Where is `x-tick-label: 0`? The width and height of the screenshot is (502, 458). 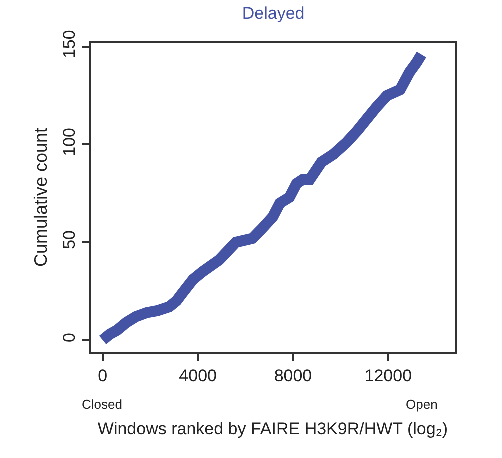
x-tick-label: 0 is located at coordinates (103, 376).